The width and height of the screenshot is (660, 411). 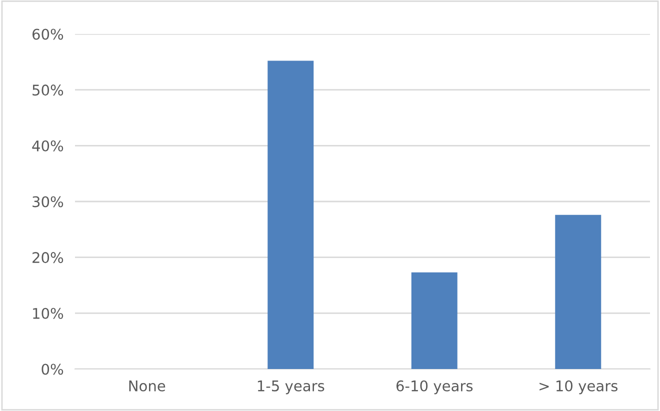 I want to click on x-tick-label: 1-5 years, so click(x=291, y=387).